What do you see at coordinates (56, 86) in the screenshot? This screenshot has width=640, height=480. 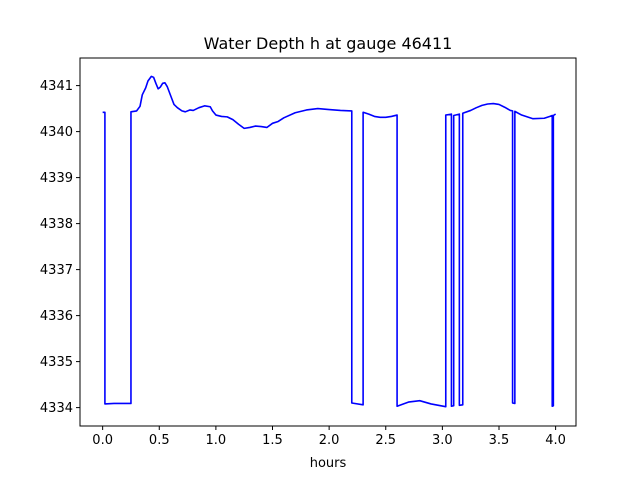 I see `y-tick-label: 4341` at bounding box center [56, 86].